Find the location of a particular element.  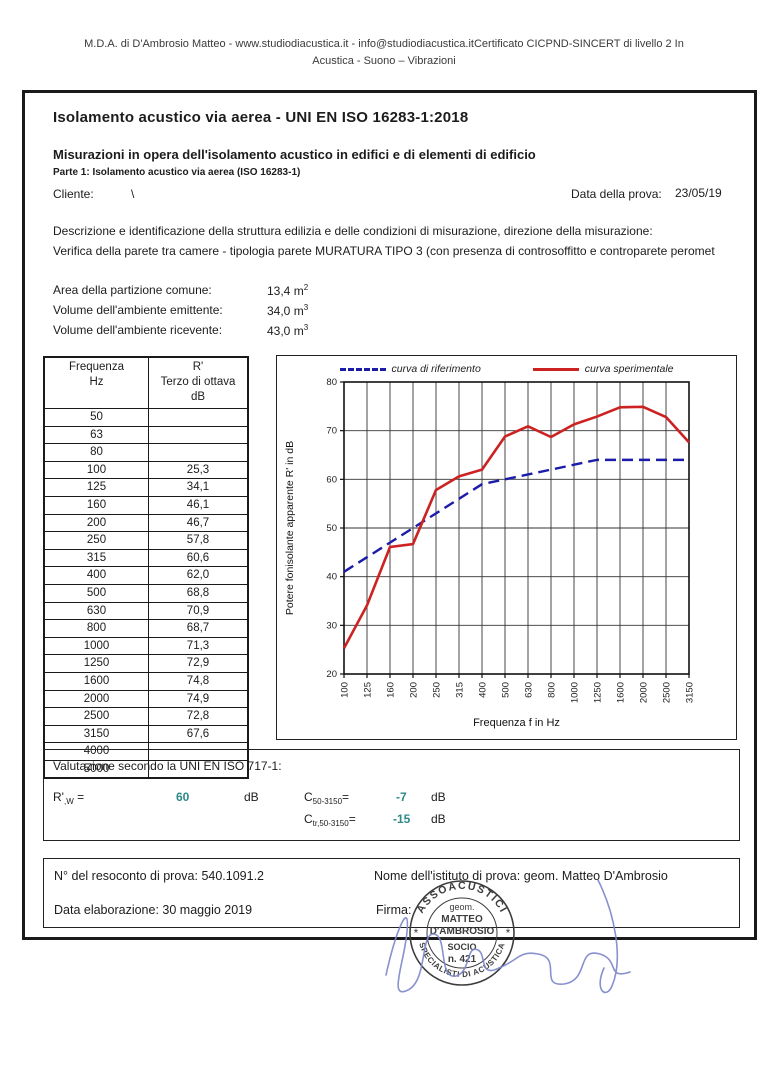

table-row: 315 60,6 is located at coordinates (146, 558).